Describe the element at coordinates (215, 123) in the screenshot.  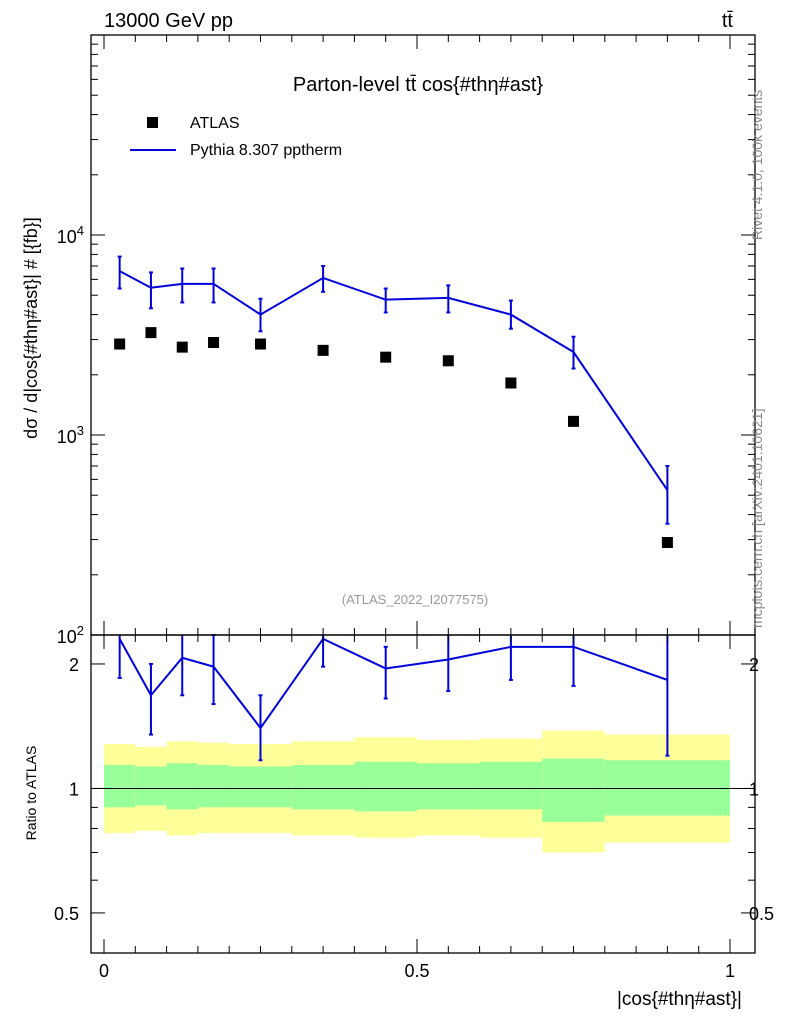
I see `legend-label-atlas: ATLAS` at that location.